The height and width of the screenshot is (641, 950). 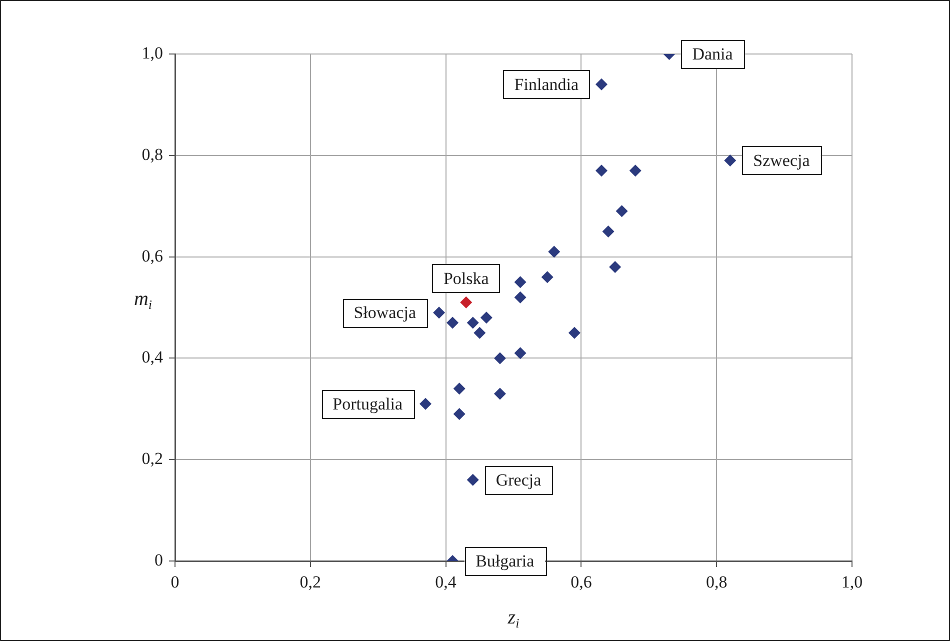 What do you see at coordinates (852, 582) in the screenshot?
I see `x-tick-label: 1,0` at bounding box center [852, 582].